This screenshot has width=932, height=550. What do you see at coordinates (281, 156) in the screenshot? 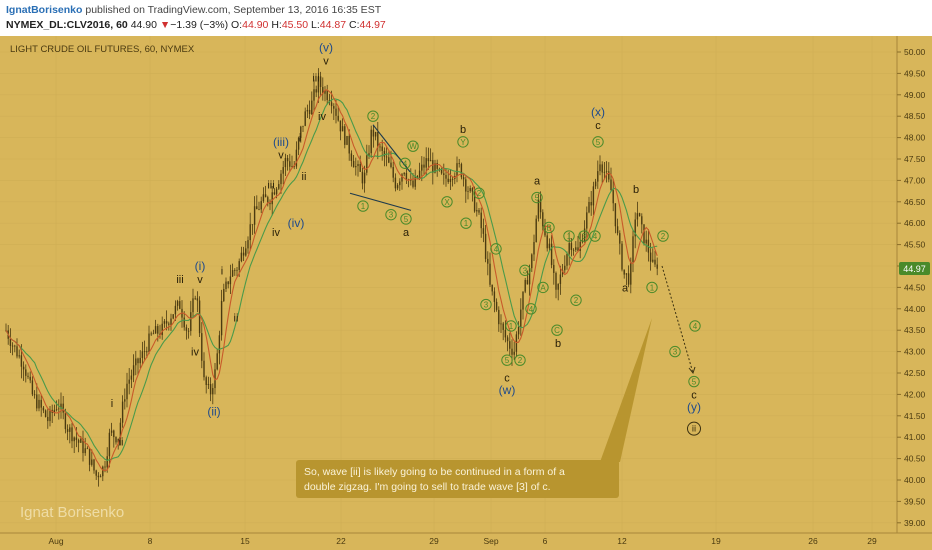
I see `wave-label: v` at bounding box center [281, 156].